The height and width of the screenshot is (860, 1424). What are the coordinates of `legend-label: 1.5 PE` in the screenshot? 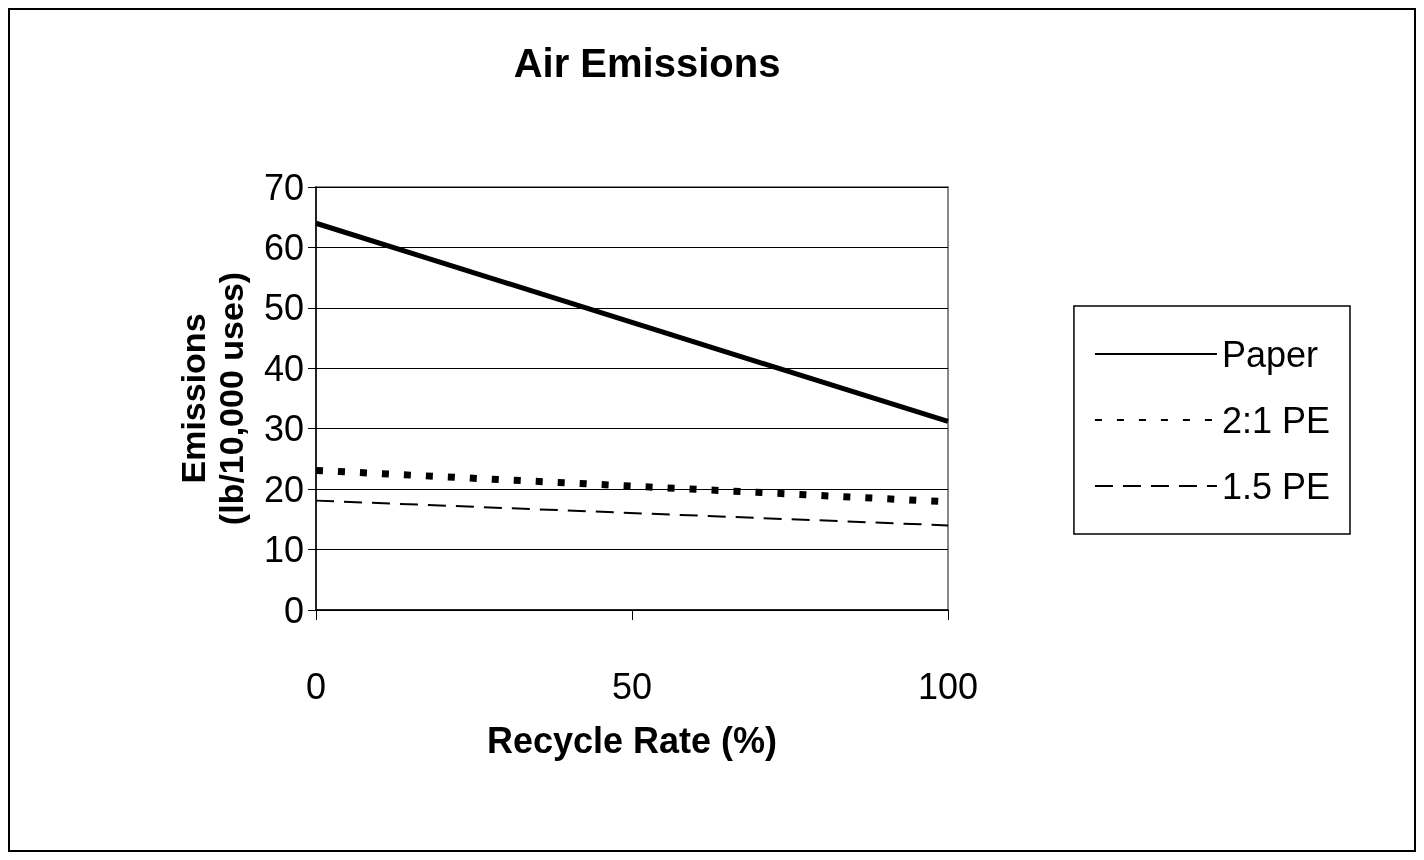 It's located at (1276, 486).